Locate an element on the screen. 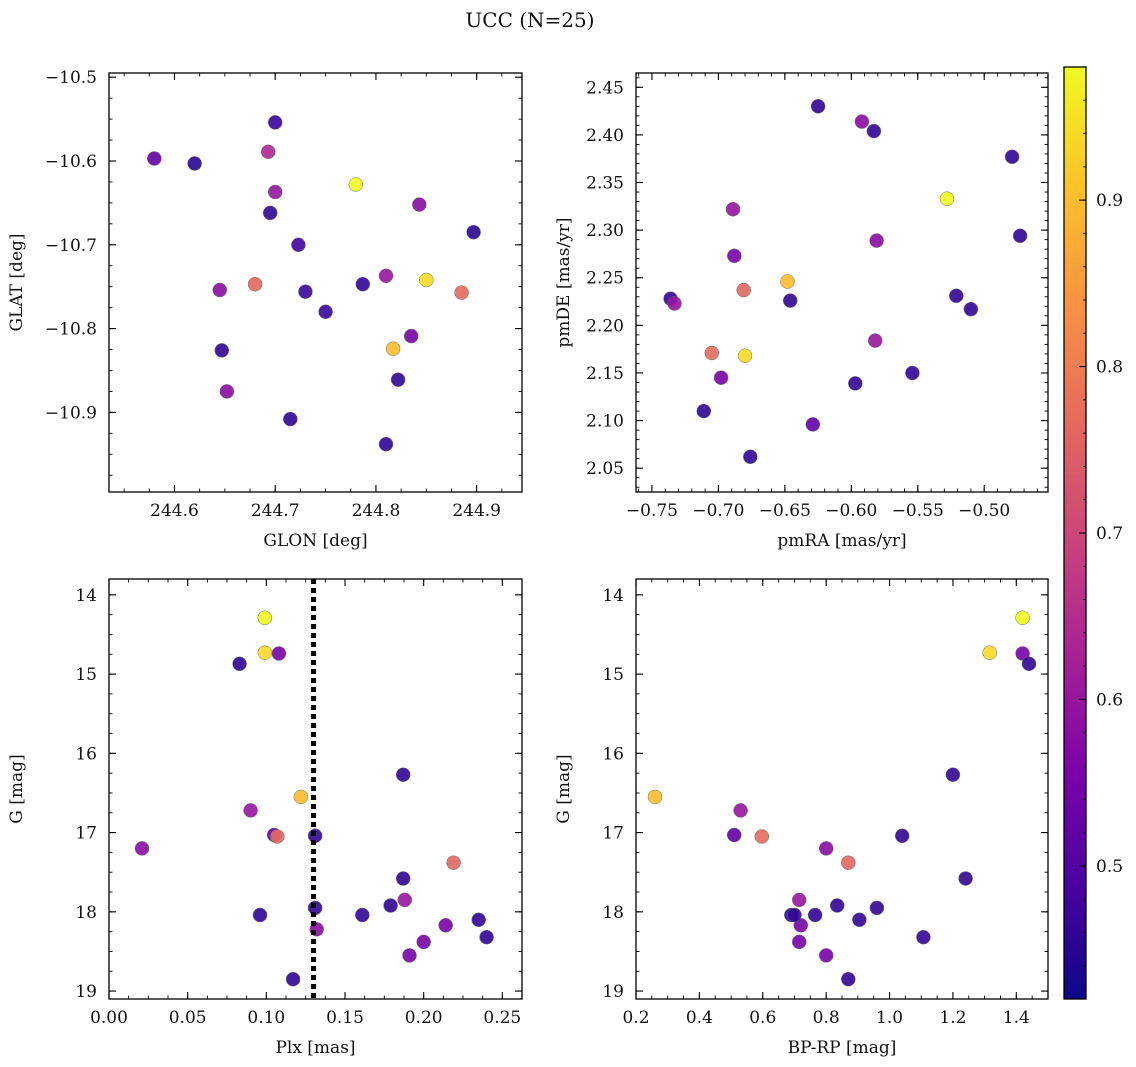  x-tick-label: 0.05 is located at coordinates (188, 1018).